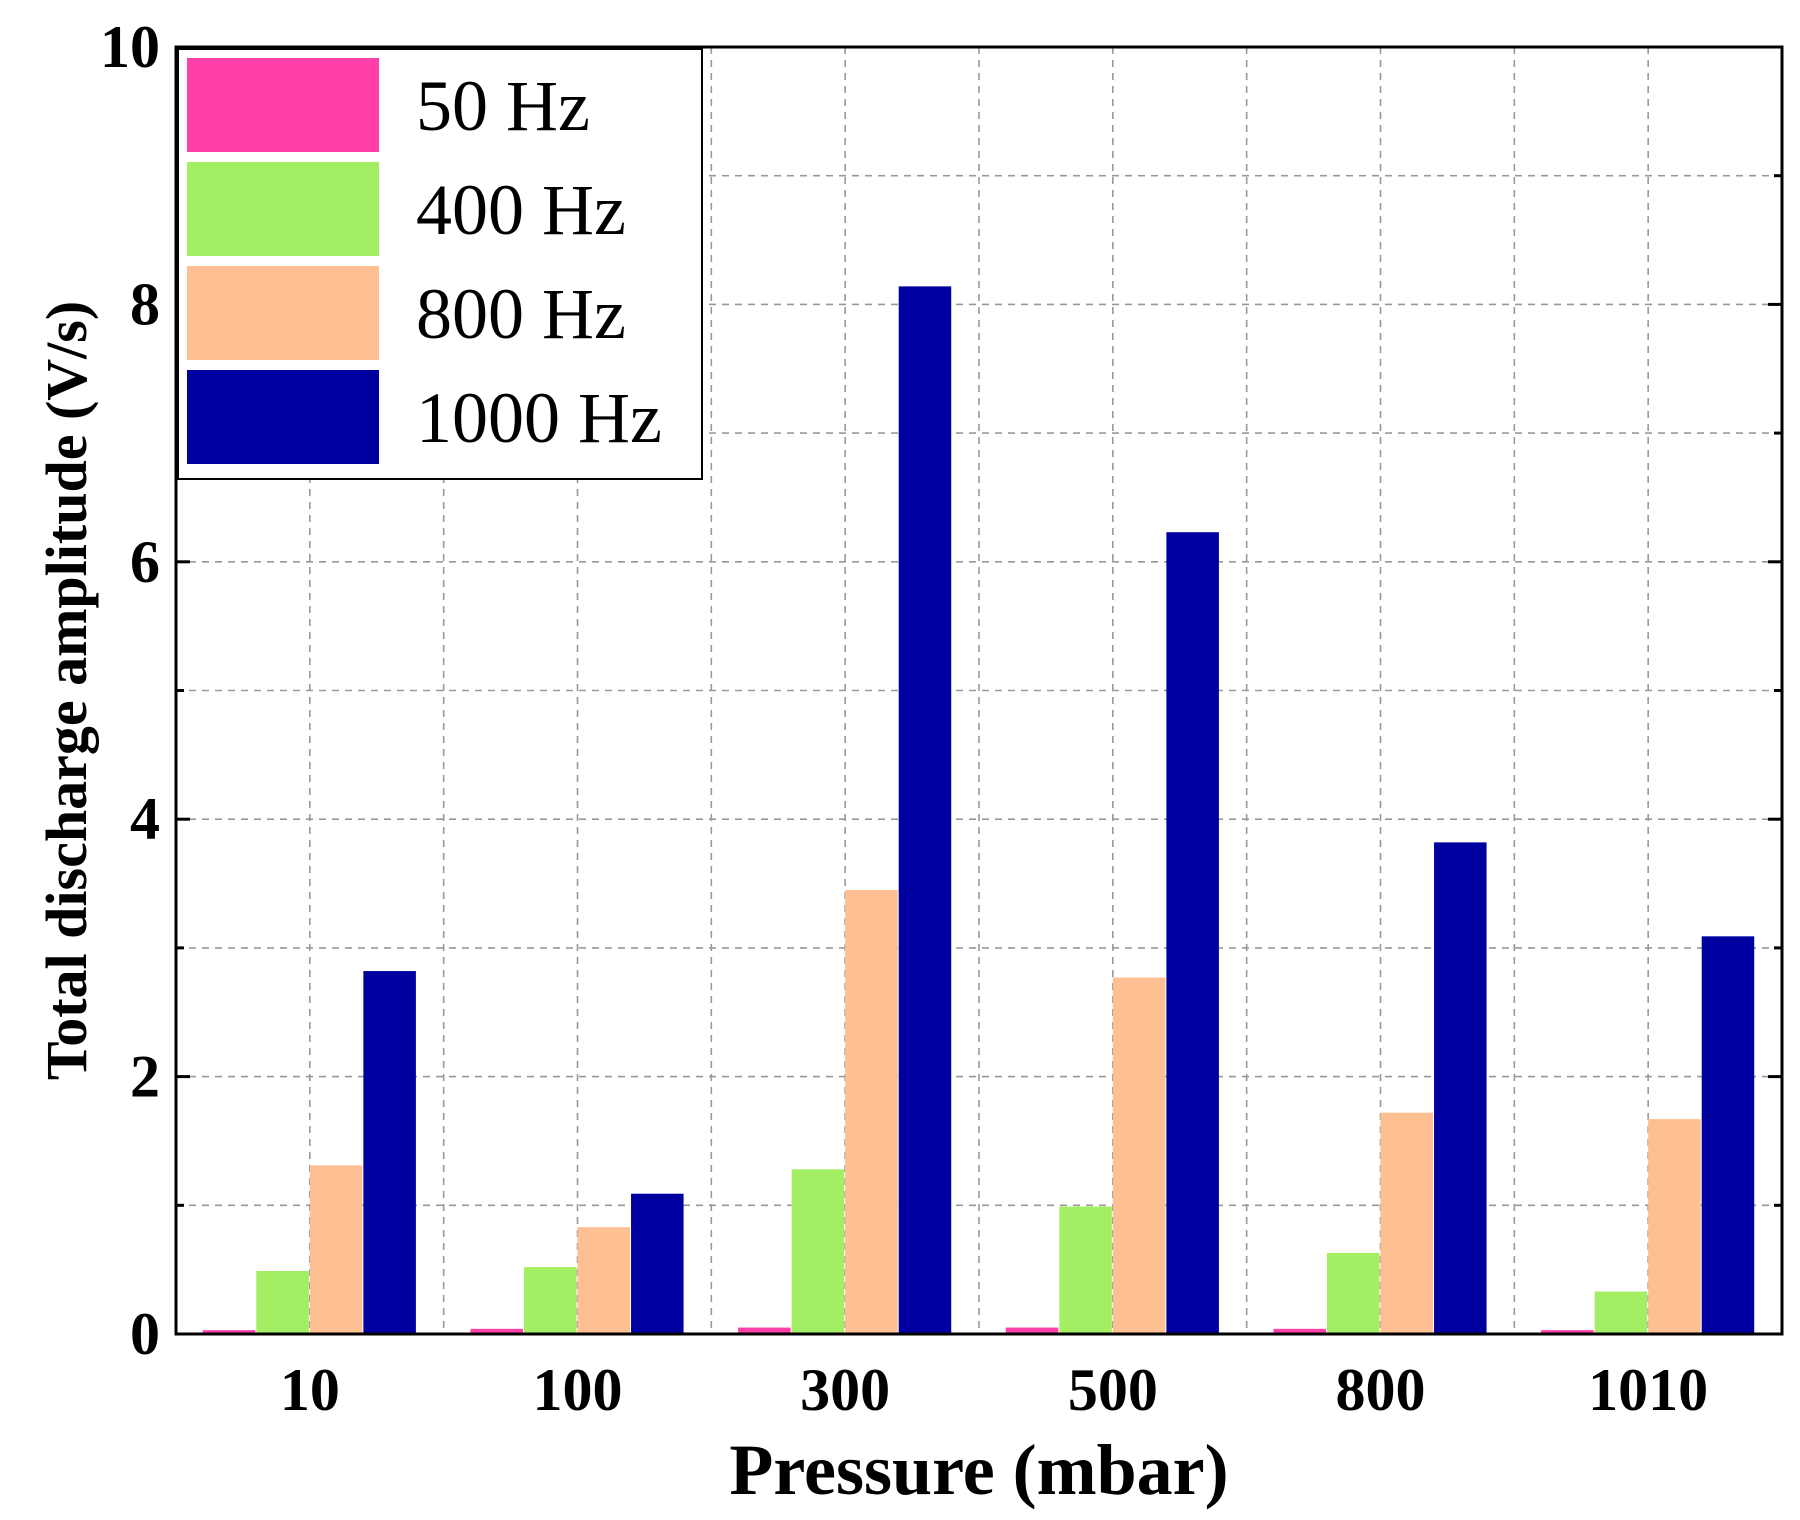  I want to click on legend-label: 50 Hz, so click(503, 106).